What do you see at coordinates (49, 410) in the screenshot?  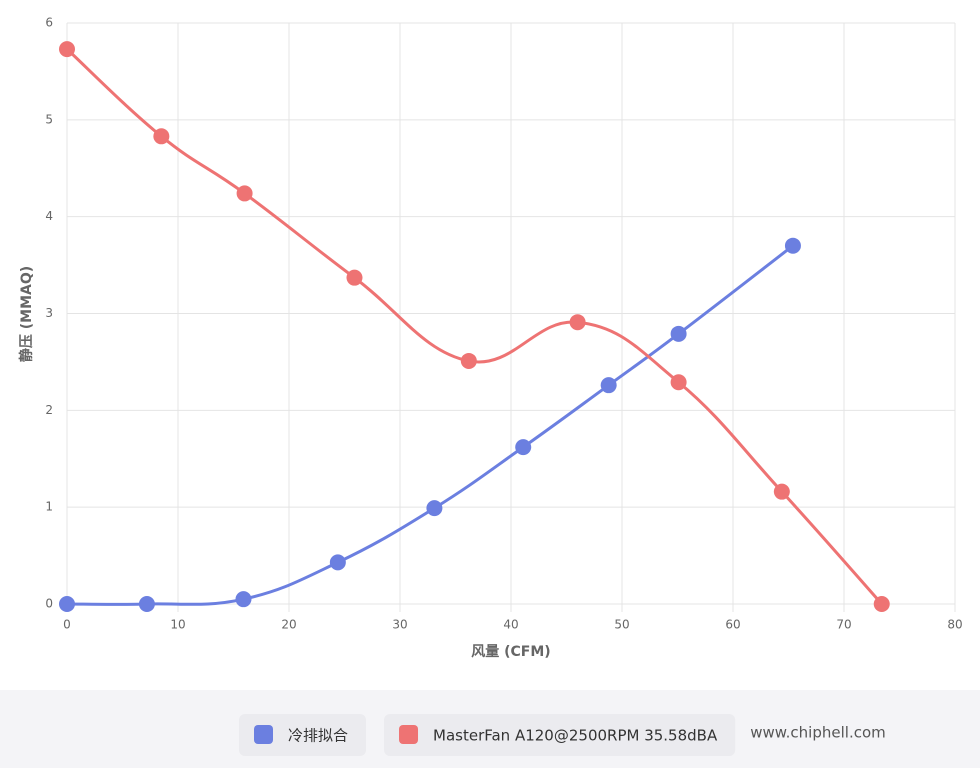 I see `y-tick-label: 2` at bounding box center [49, 410].